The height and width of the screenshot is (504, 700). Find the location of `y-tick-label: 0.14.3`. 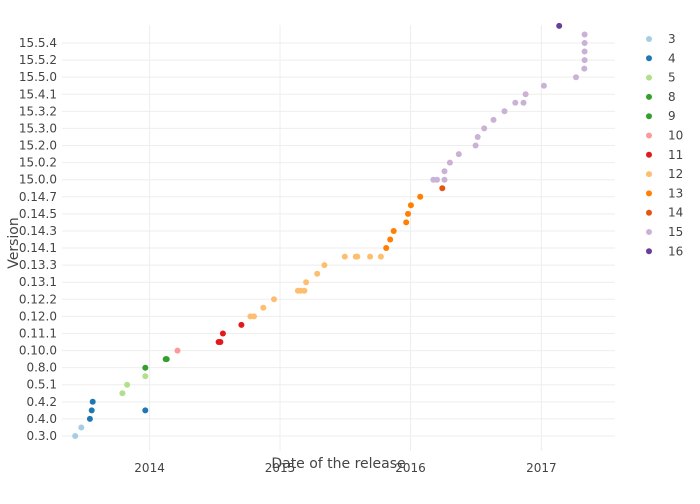

y-tick-label: 0.14.3 is located at coordinates (38, 231).